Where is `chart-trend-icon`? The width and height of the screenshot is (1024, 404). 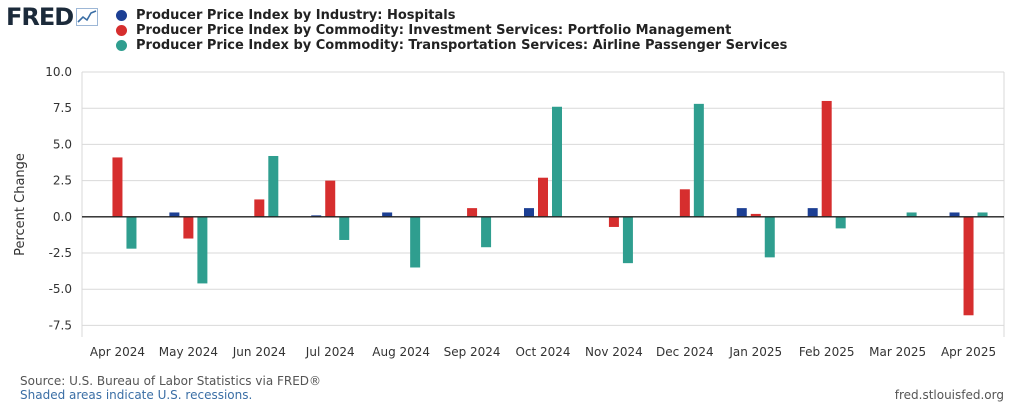
chart-trend-icon is located at coordinates (87, 17).